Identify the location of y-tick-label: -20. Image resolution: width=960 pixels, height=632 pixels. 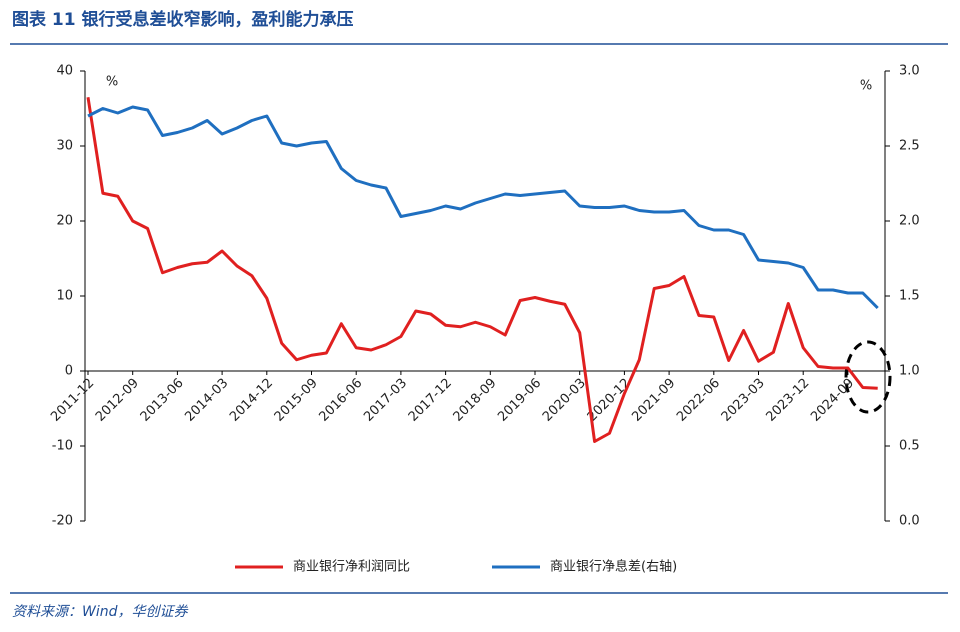
(62, 521).